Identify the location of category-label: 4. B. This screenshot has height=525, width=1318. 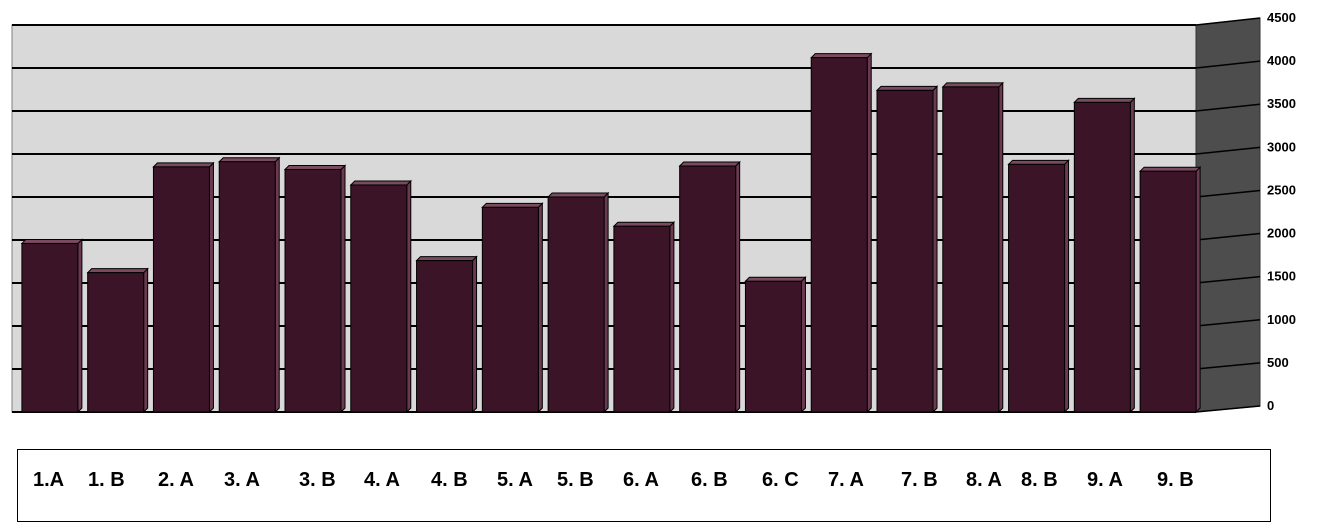
(449, 480).